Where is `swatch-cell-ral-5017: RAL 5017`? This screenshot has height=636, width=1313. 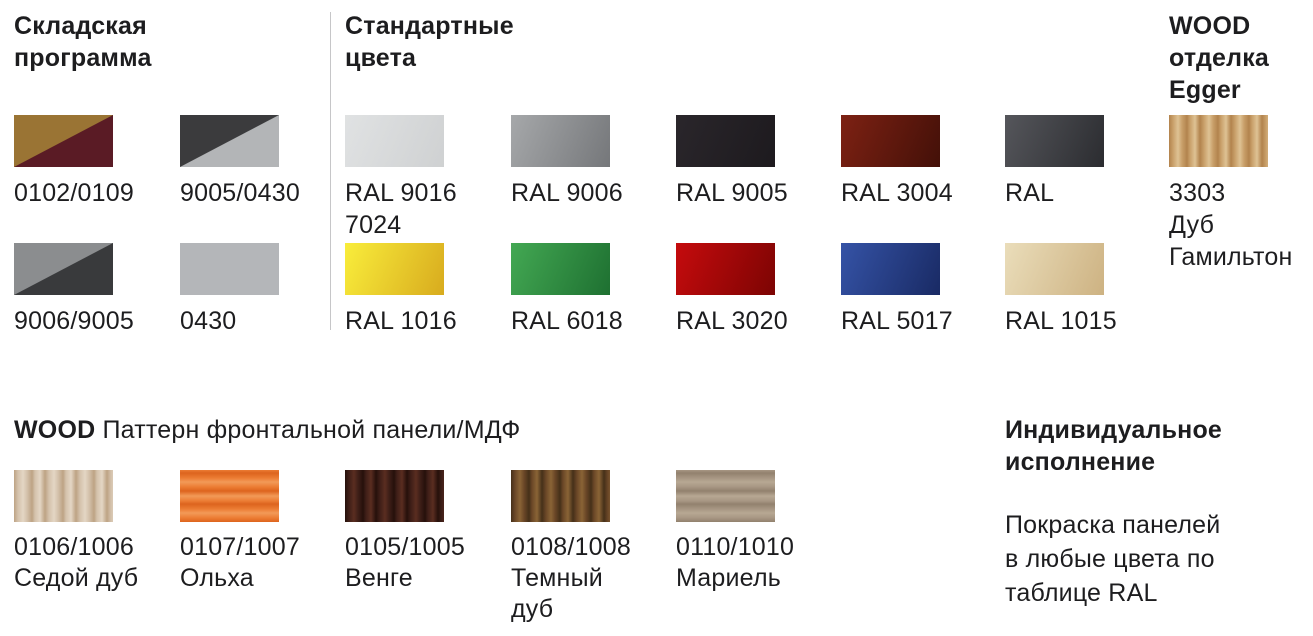
swatch-cell-ral-5017: RAL 5017 is located at coordinates (921, 290).